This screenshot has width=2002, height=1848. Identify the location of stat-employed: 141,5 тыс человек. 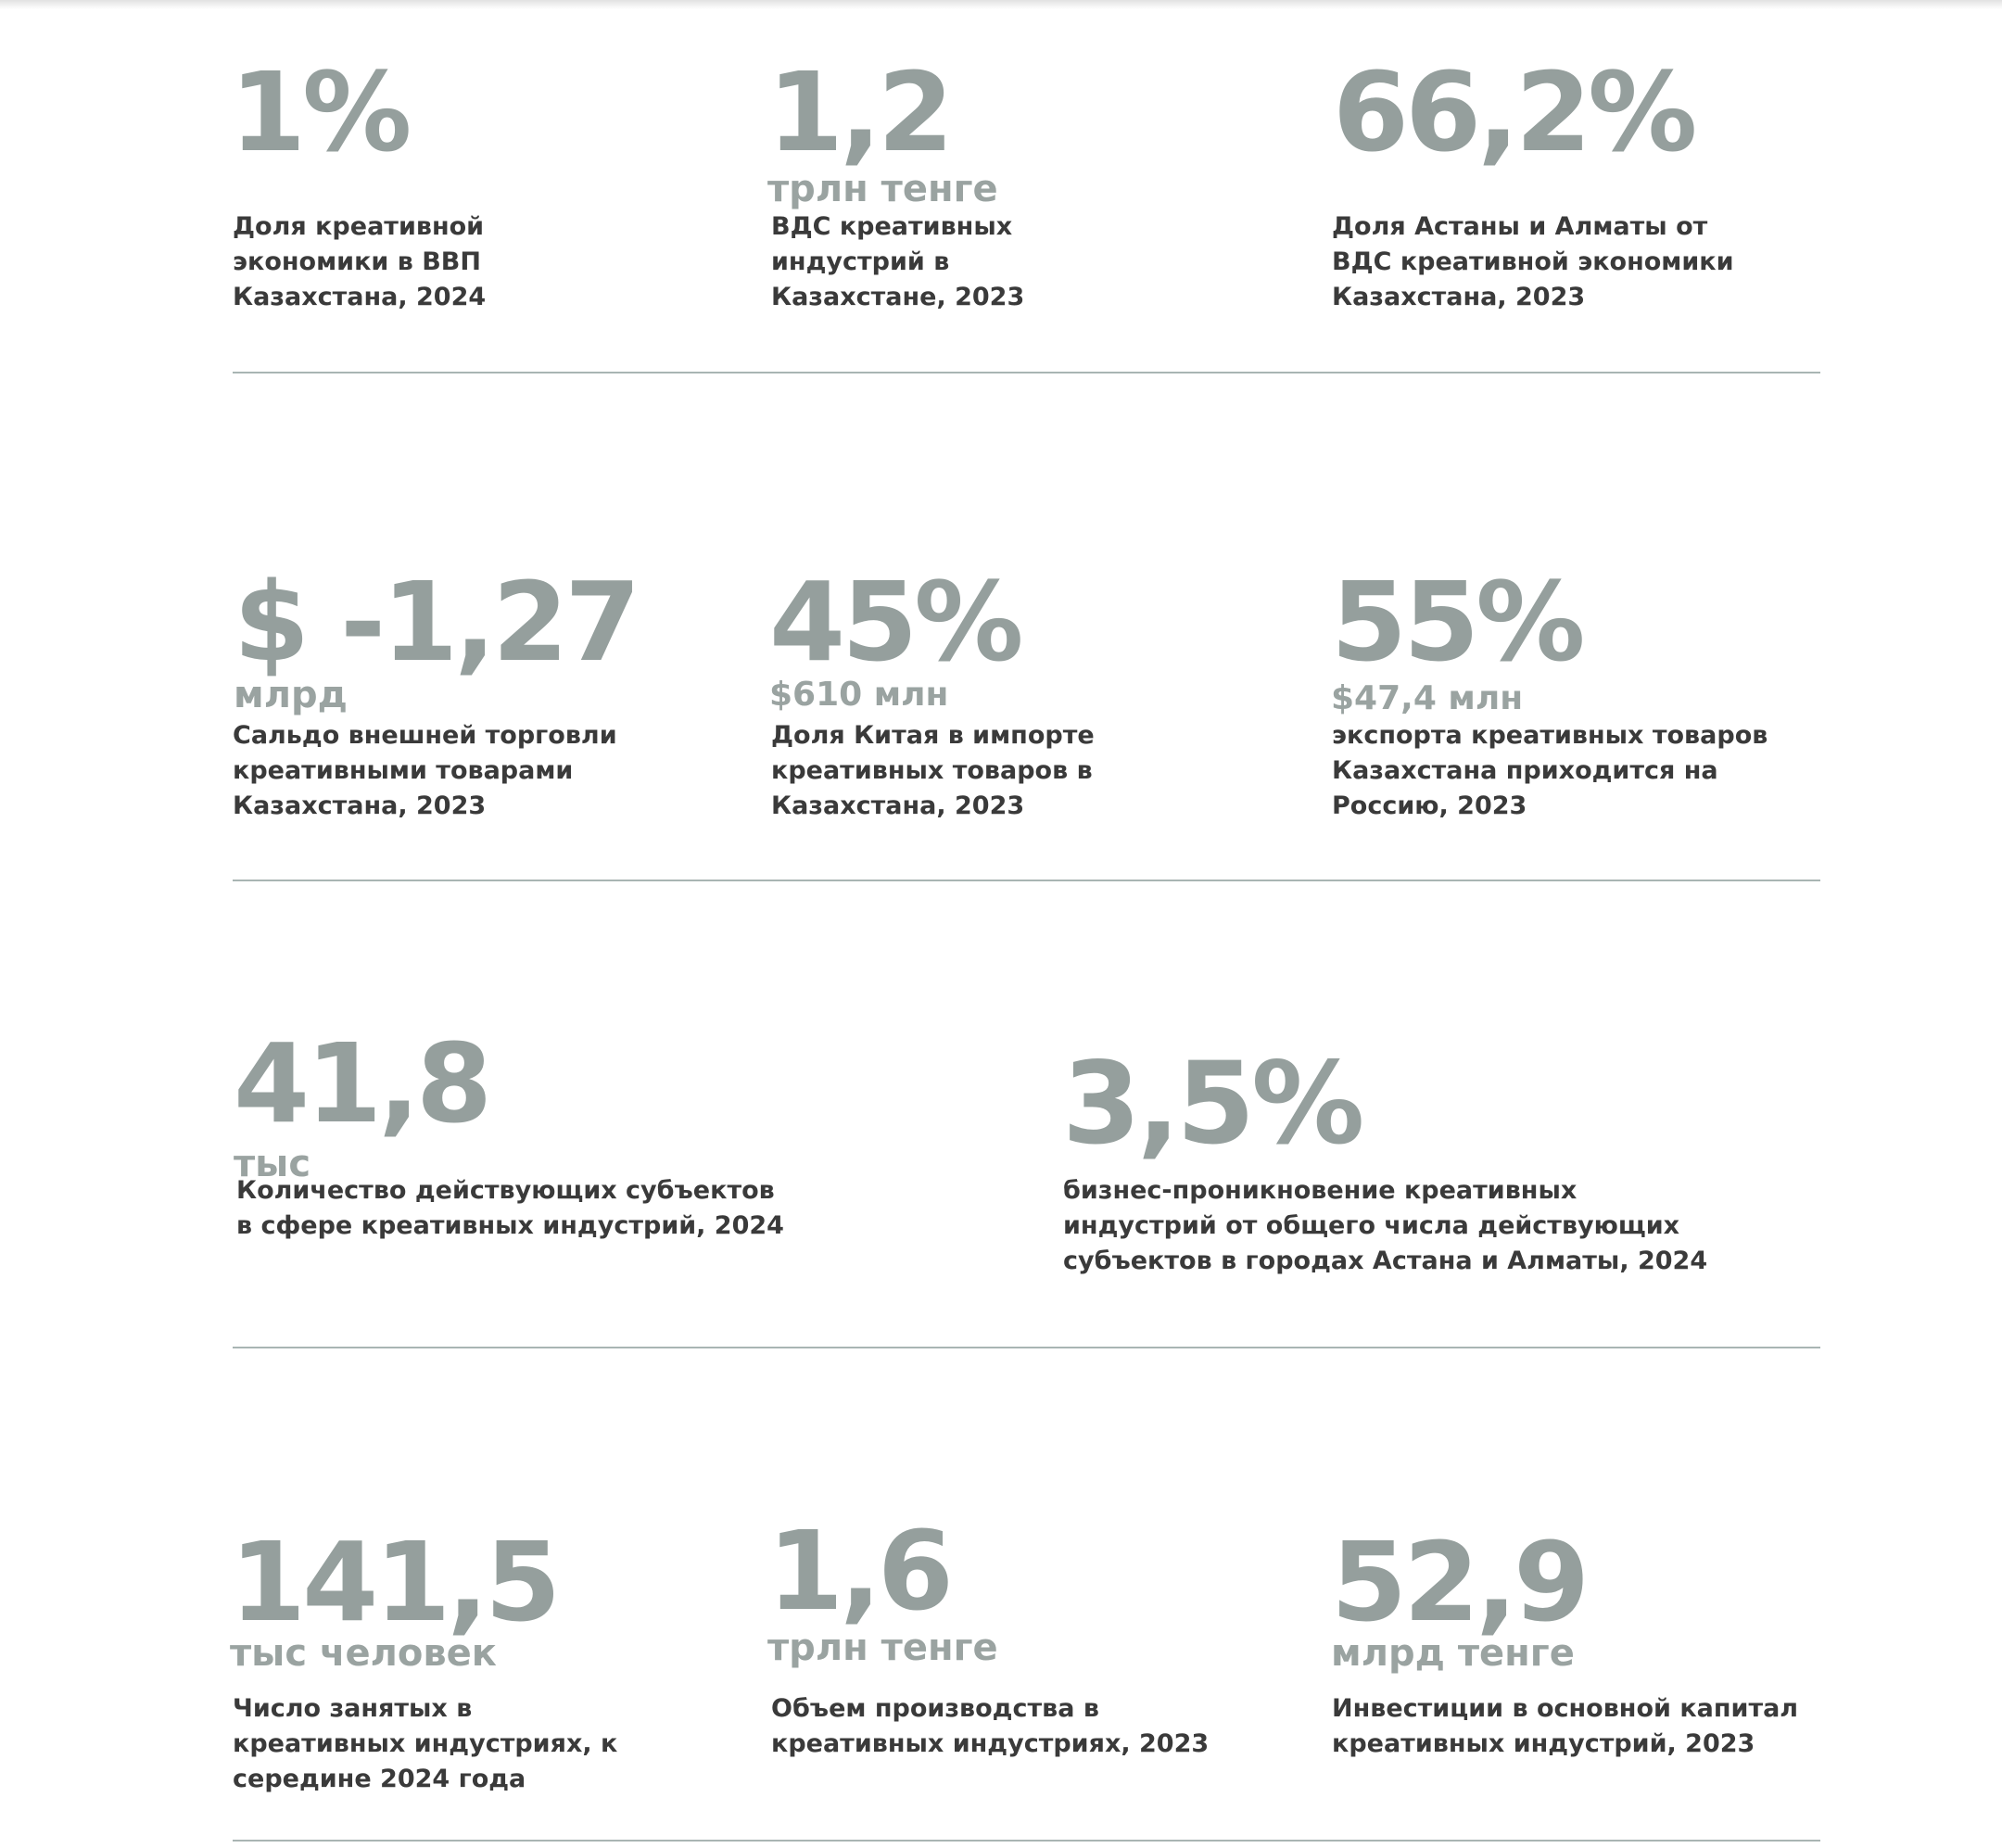
(396, 1596).